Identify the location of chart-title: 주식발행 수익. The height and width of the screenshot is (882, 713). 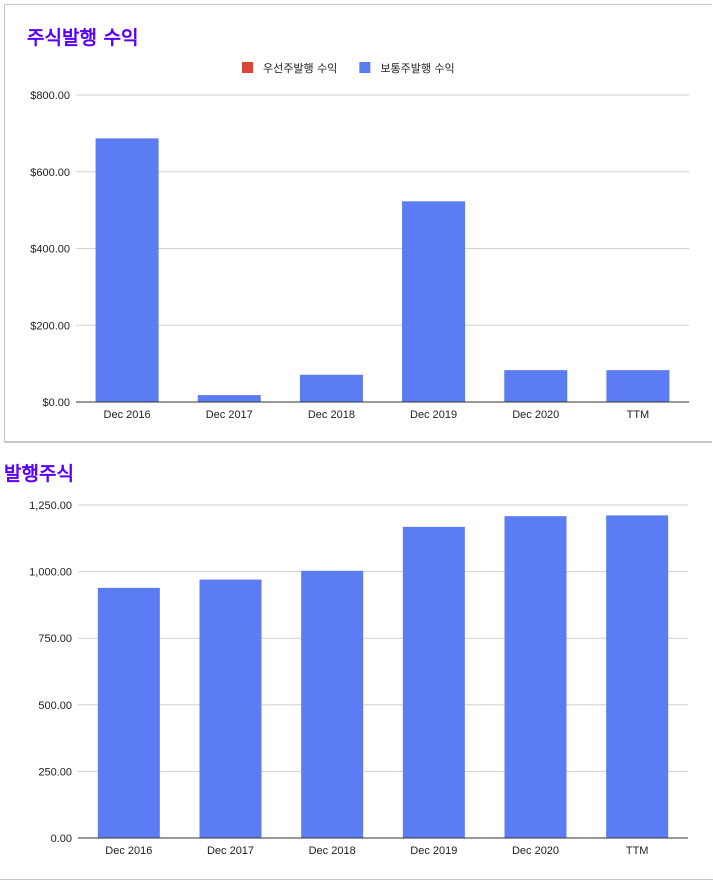
(83, 38).